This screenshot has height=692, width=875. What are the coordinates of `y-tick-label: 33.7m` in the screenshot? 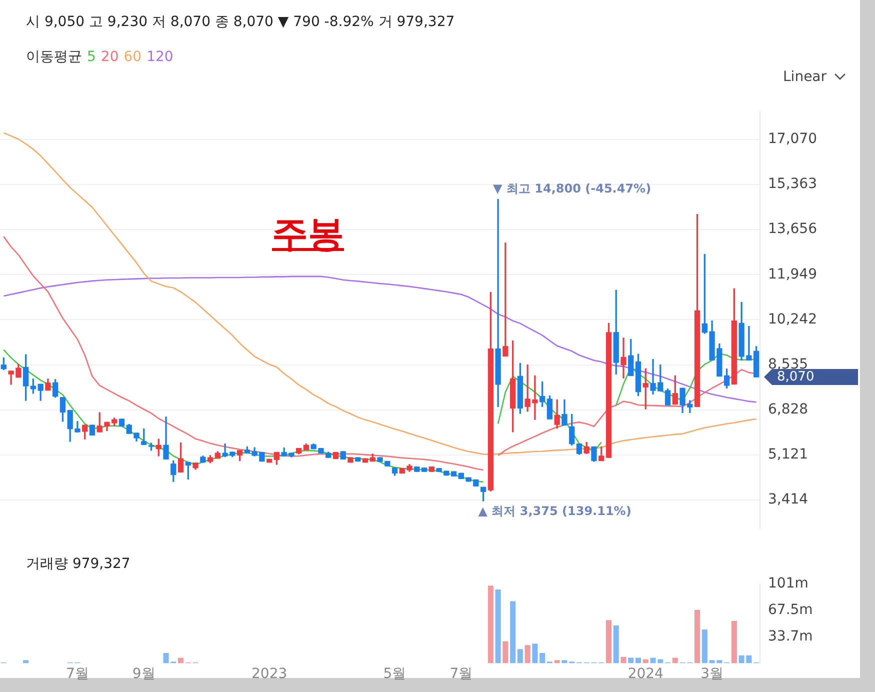 It's located at (790, 636).